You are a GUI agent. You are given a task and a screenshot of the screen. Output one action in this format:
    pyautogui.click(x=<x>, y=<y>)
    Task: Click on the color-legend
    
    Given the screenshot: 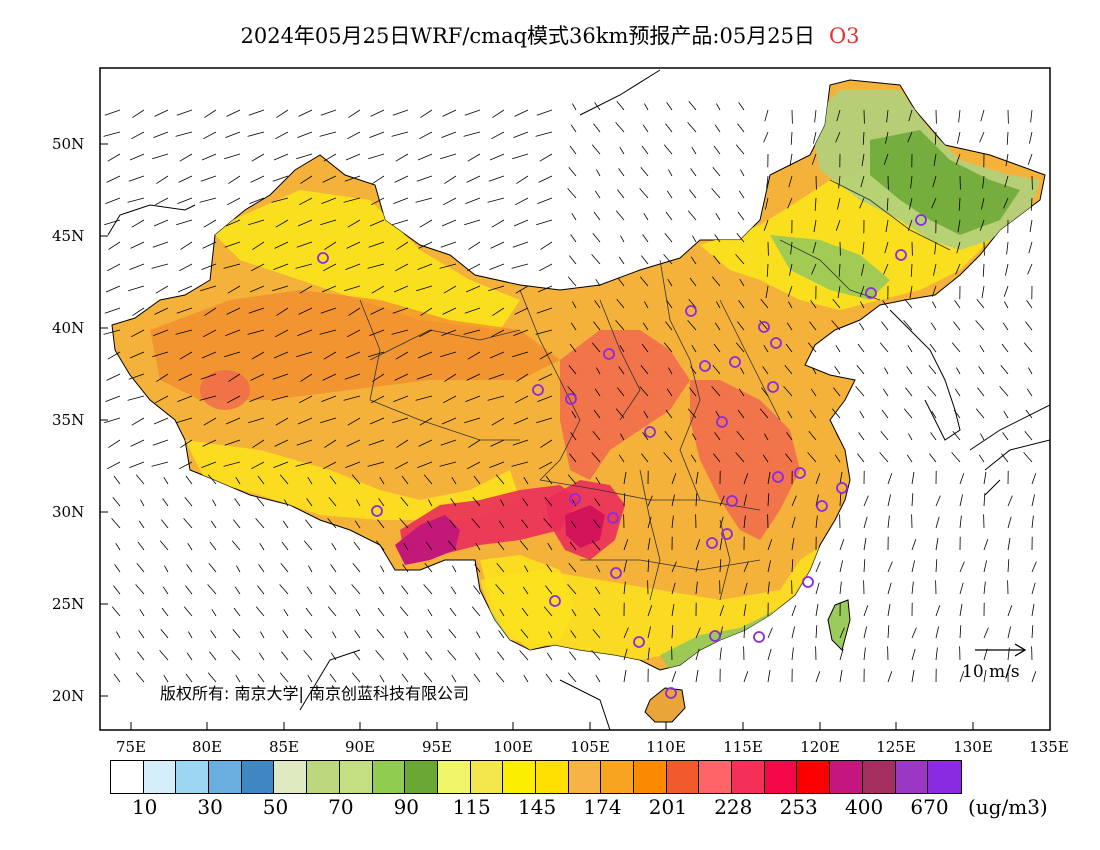 What is the action you would take?
    pyautogui.click(x=536, y=777)
    